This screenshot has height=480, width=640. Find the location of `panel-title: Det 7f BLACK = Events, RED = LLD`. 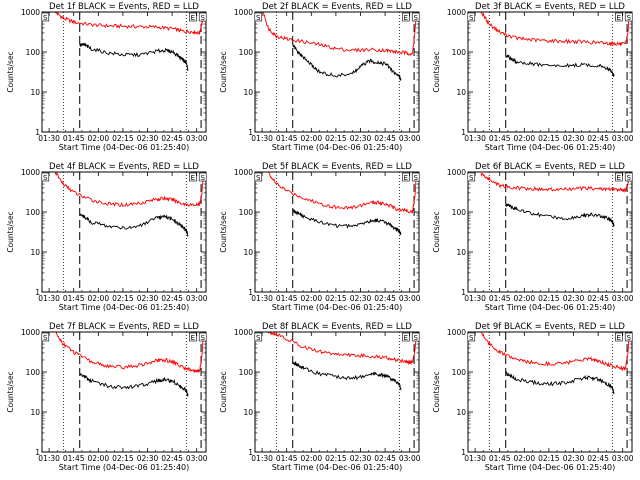

panel-title: Det 7f BLACK = Events, RED = LLD is located at coordinates (124, 327).